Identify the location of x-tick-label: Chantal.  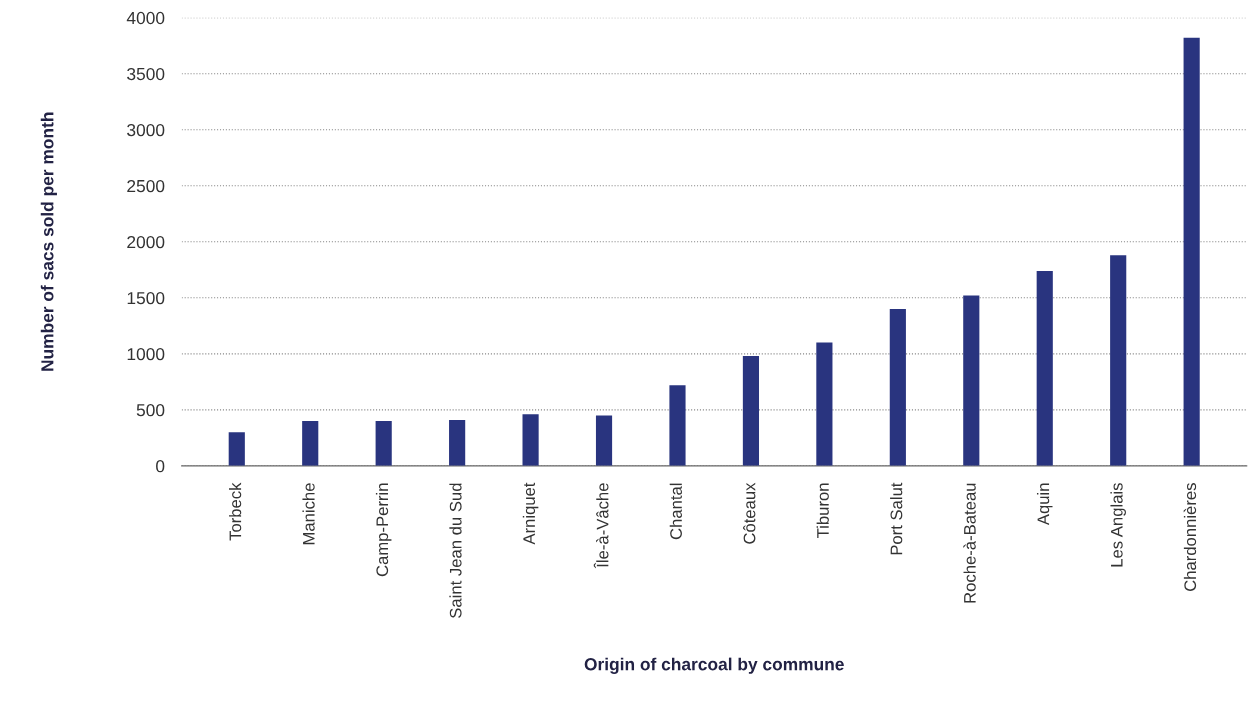
(675, 511).